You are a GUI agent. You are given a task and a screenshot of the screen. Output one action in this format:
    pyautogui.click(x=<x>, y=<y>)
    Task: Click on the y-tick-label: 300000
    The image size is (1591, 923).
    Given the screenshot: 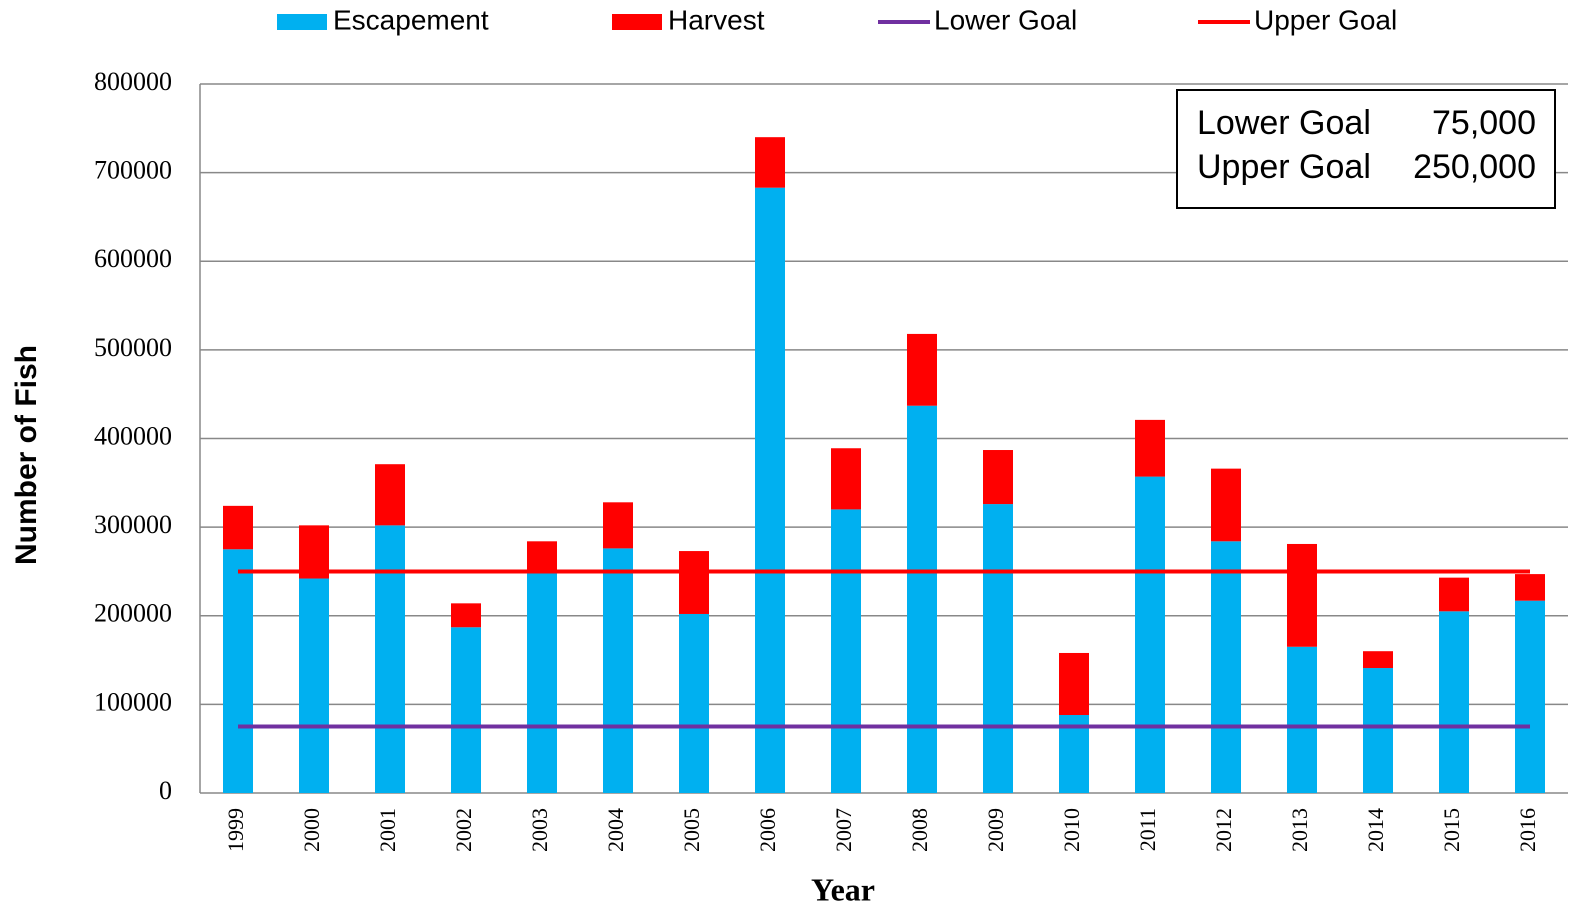 What is the action you would take?
    pyautogui.click(x=133, y=524)
    